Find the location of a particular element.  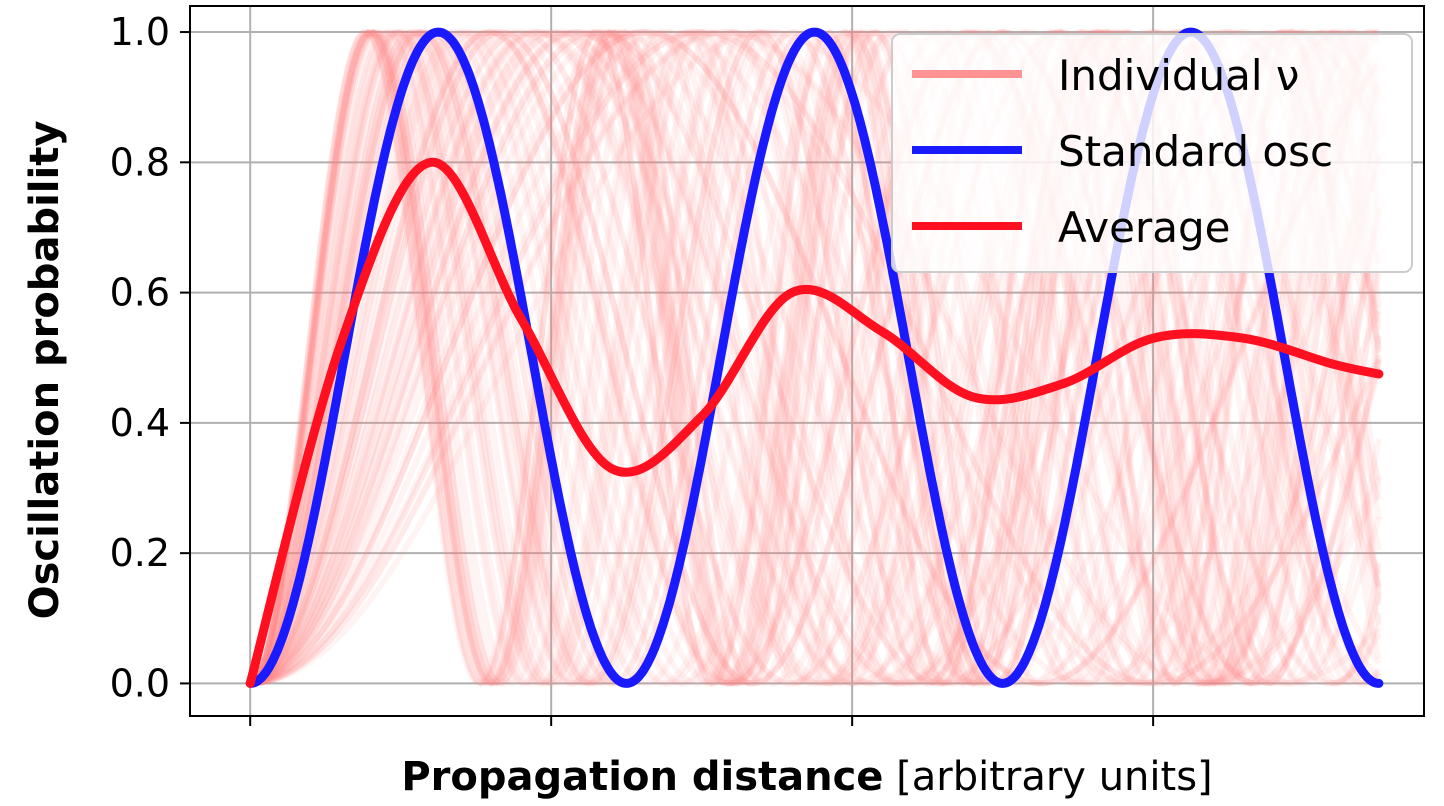

x-axis-label: Propagation distance [arbitrary units] is located at coordinates (806, 777).